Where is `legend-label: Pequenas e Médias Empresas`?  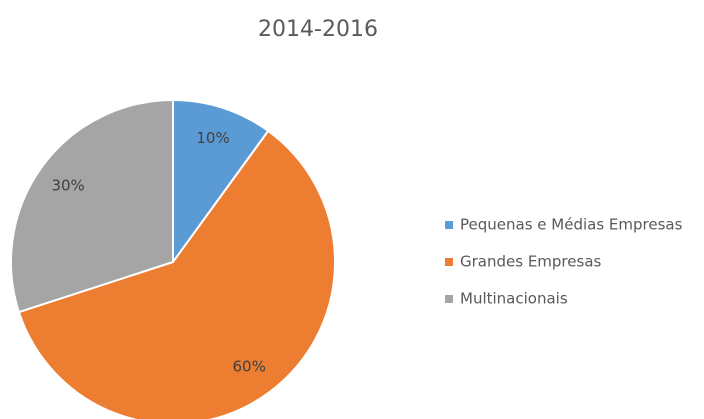 legend-label: Pequenas e Médias Empresas is located at coordinates (571, 225).